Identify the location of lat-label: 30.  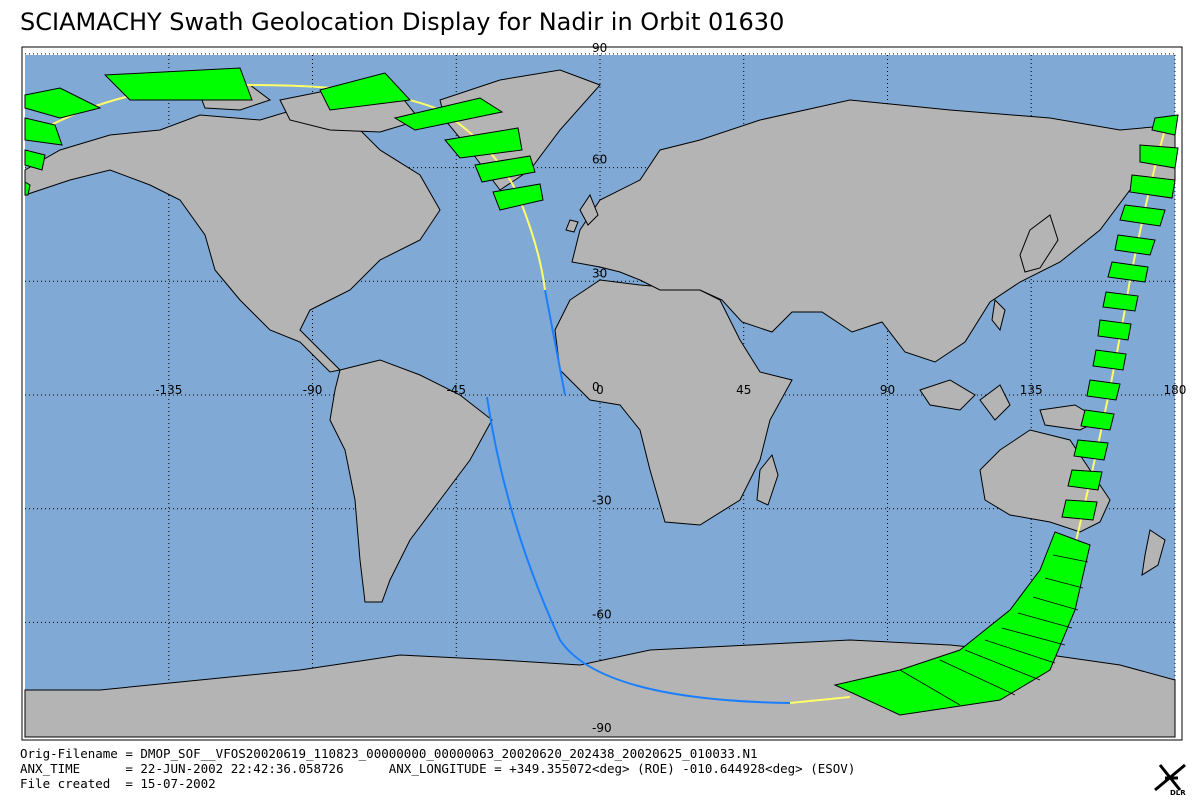
(599, 273).